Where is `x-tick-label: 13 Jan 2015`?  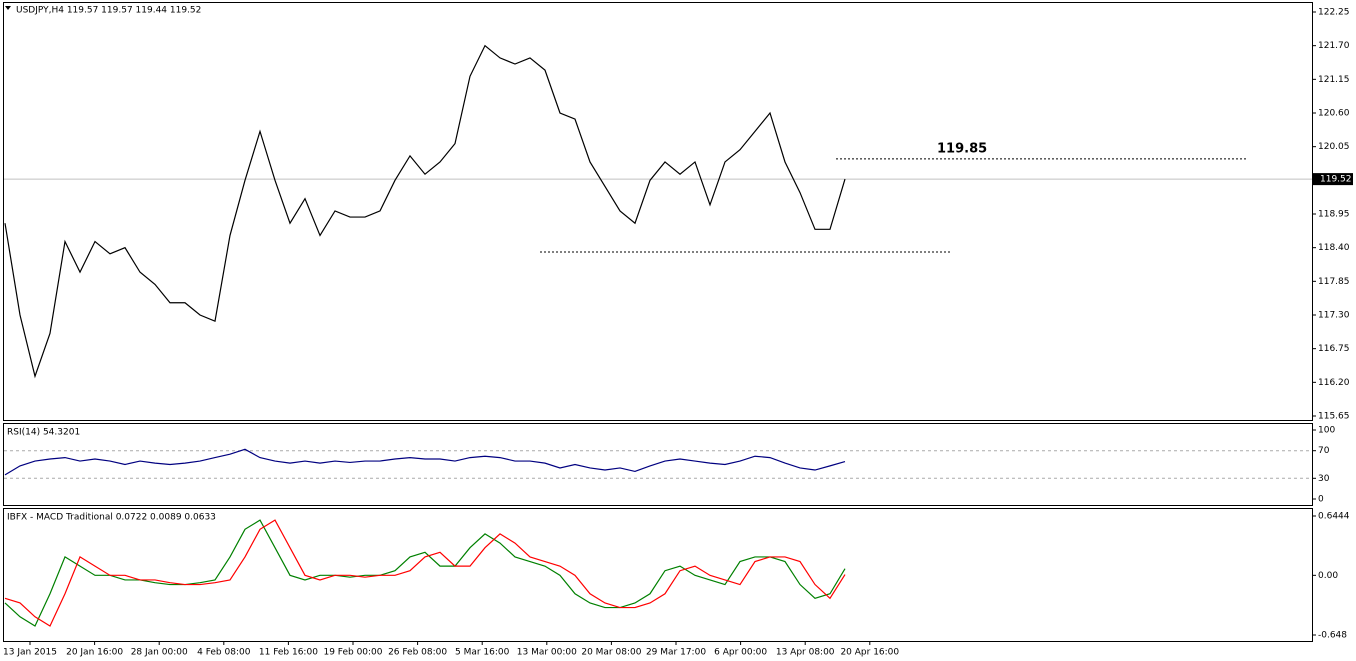 x-tick-label: 13 Jan 2015 is located at coordinates (30, 653).